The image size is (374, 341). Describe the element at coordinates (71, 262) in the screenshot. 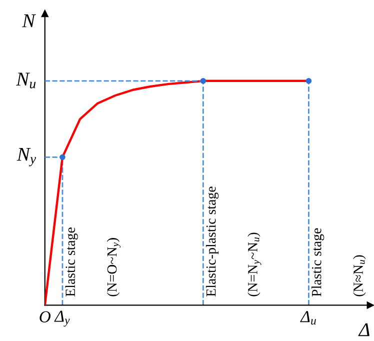

I see `annotation: Elastic stage` at that location.